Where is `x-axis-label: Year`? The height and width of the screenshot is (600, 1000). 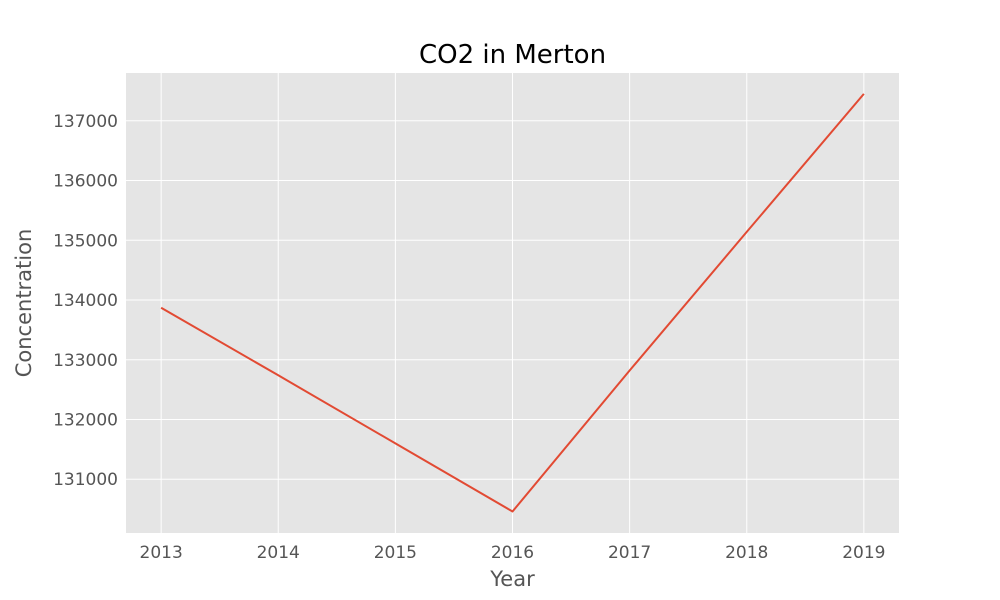 x-axis-label: Year is located at coordinates (512, 579).